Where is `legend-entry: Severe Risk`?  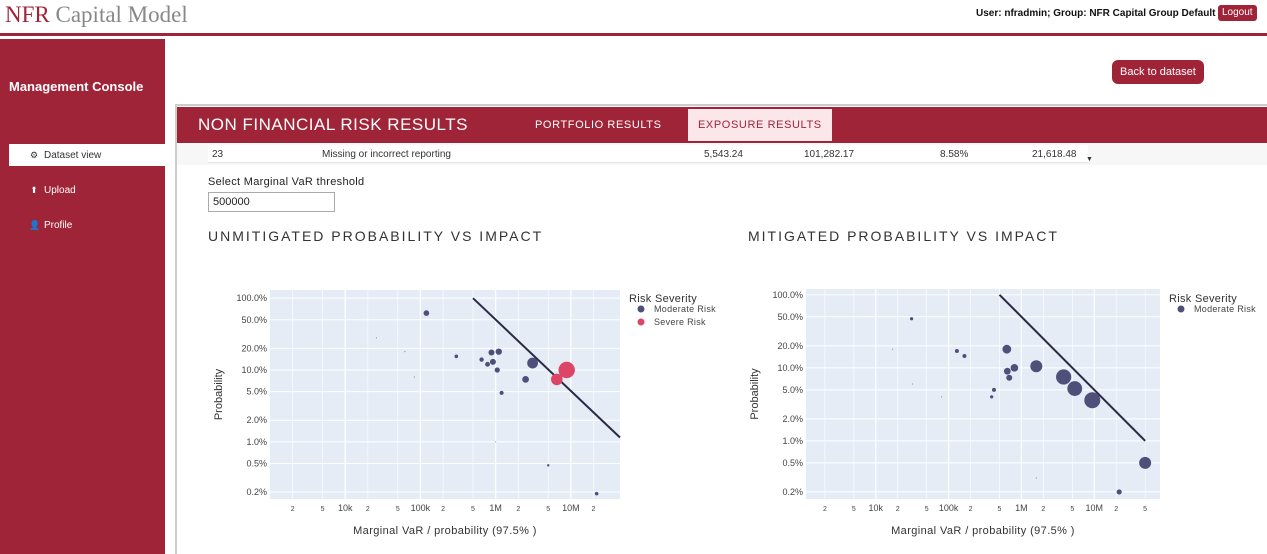 legend-entry: Severe Risk is located at coordinates (680, 322).